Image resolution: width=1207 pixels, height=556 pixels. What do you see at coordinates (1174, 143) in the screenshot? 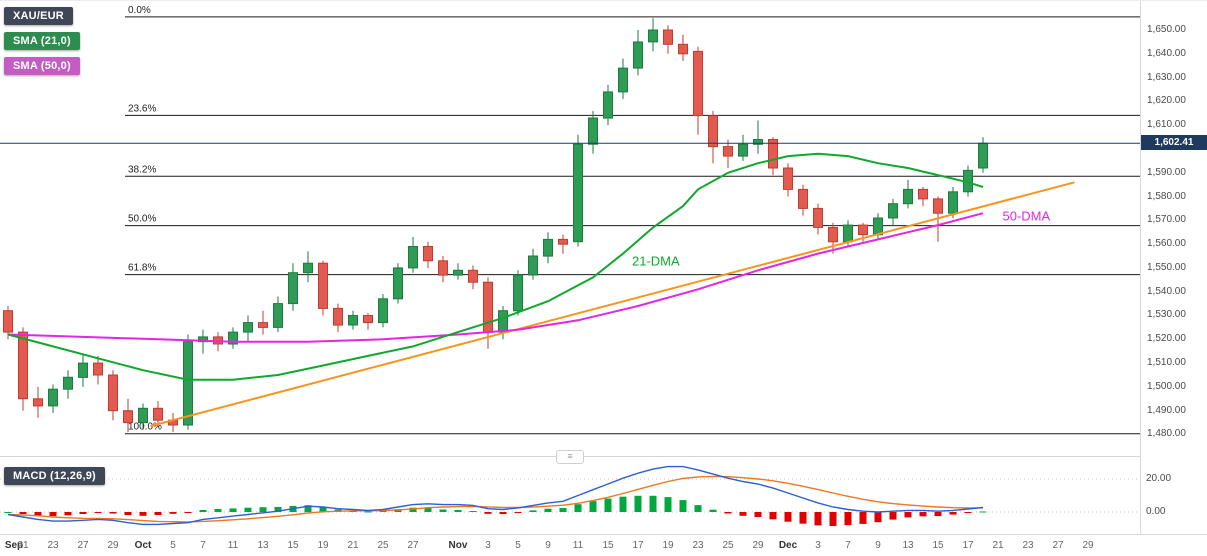
I see `last-price-badge: 1,602.41` at bounding box center [1174, 143].